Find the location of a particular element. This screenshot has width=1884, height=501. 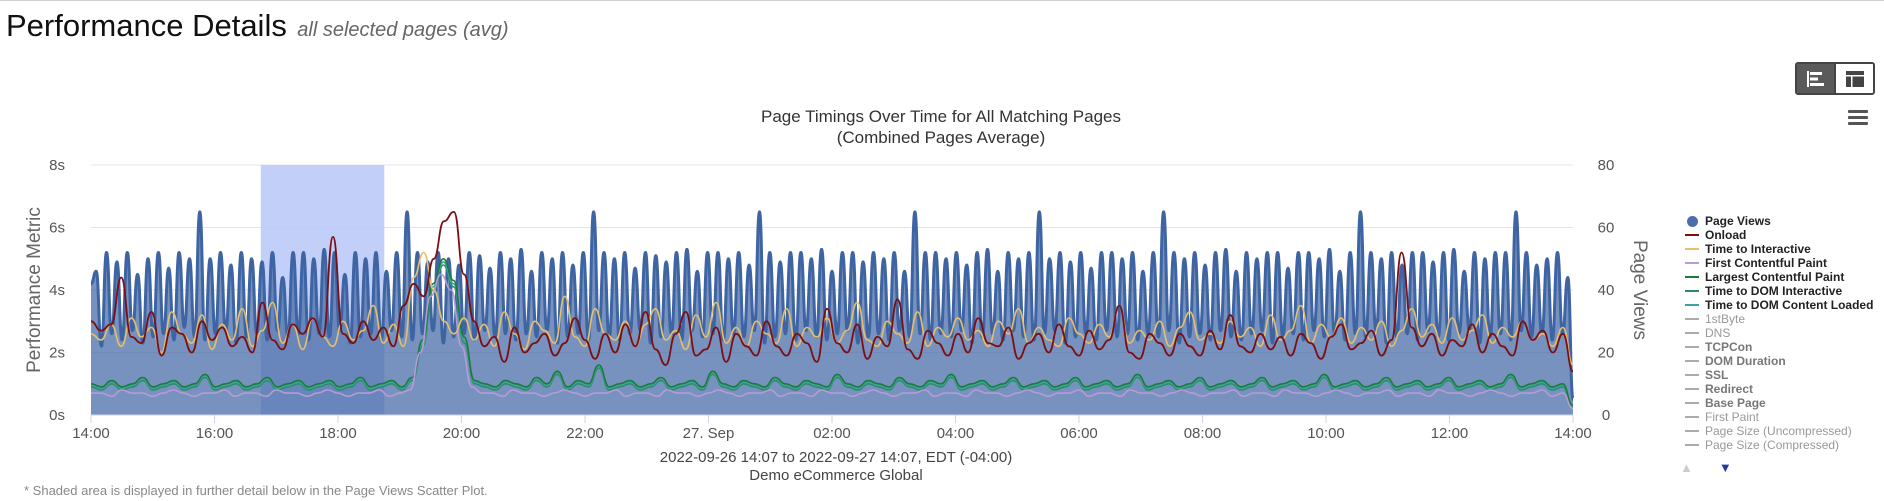

view-toggle is located at coordinates (1835, 78).